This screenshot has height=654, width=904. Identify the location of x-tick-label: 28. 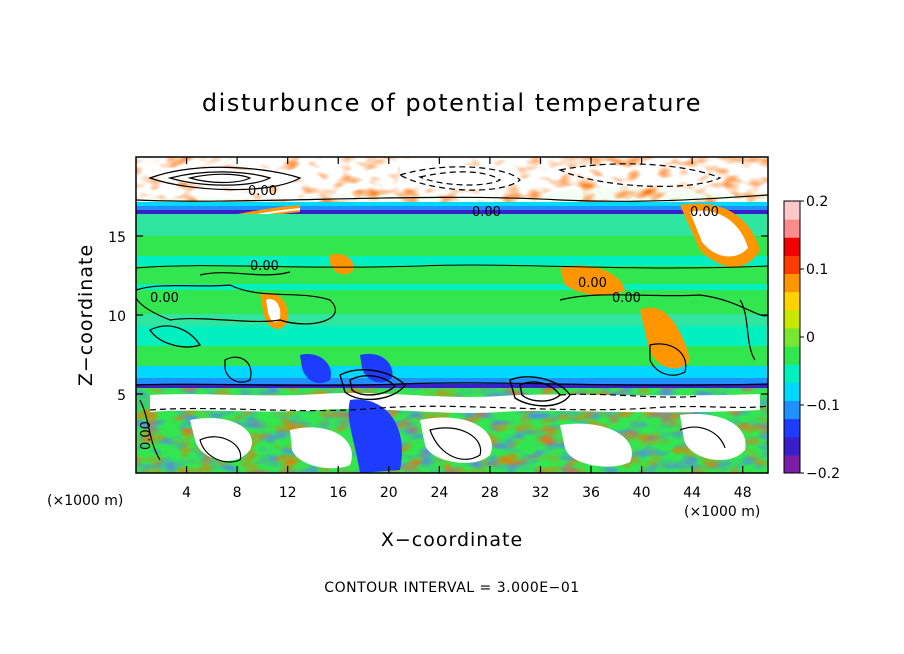
(490, 493).